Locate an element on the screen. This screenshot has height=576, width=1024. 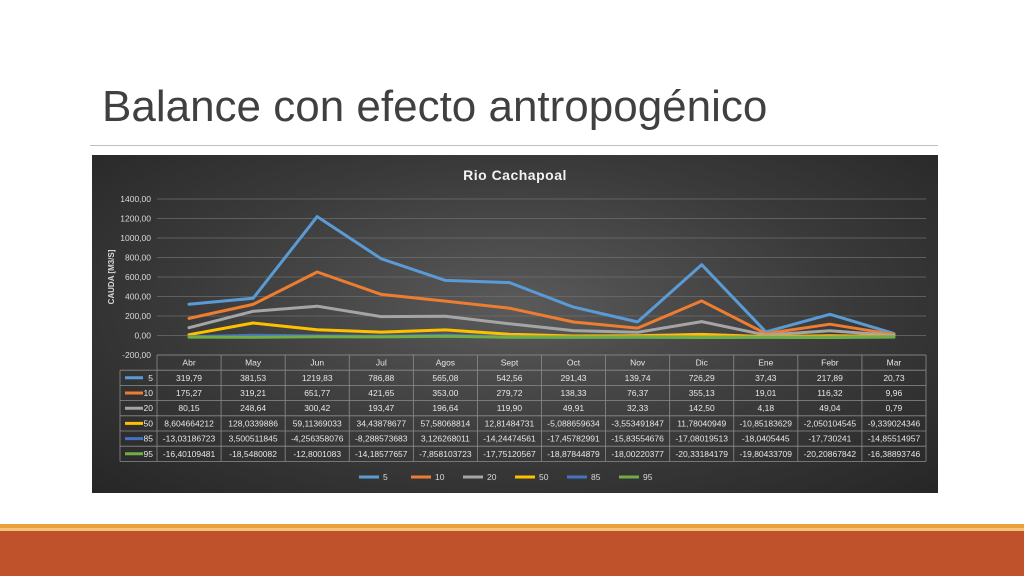
table-series-name: 5 is located at coordinates (150, 378).